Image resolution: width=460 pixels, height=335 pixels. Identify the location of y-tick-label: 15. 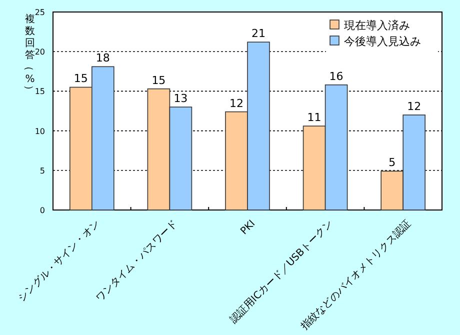
(39, 91).